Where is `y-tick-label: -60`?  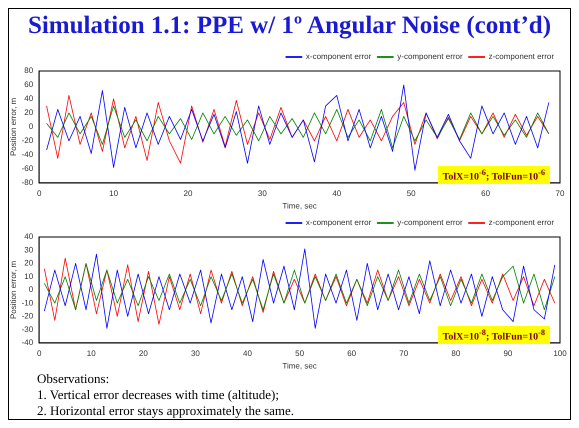
y-tick-label: -60 is located at coordinates (28, 169).